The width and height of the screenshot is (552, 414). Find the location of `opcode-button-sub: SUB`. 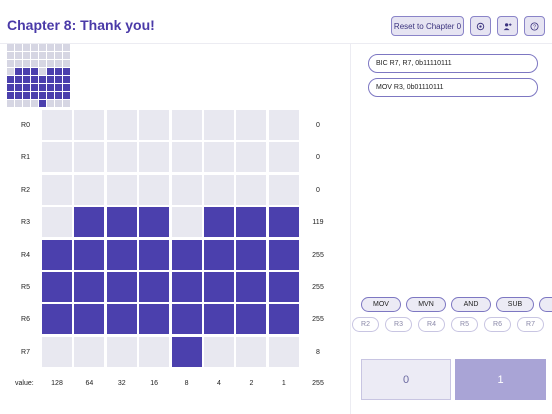

opcode-button-sub: SUB is located at coordinates (515, 304).